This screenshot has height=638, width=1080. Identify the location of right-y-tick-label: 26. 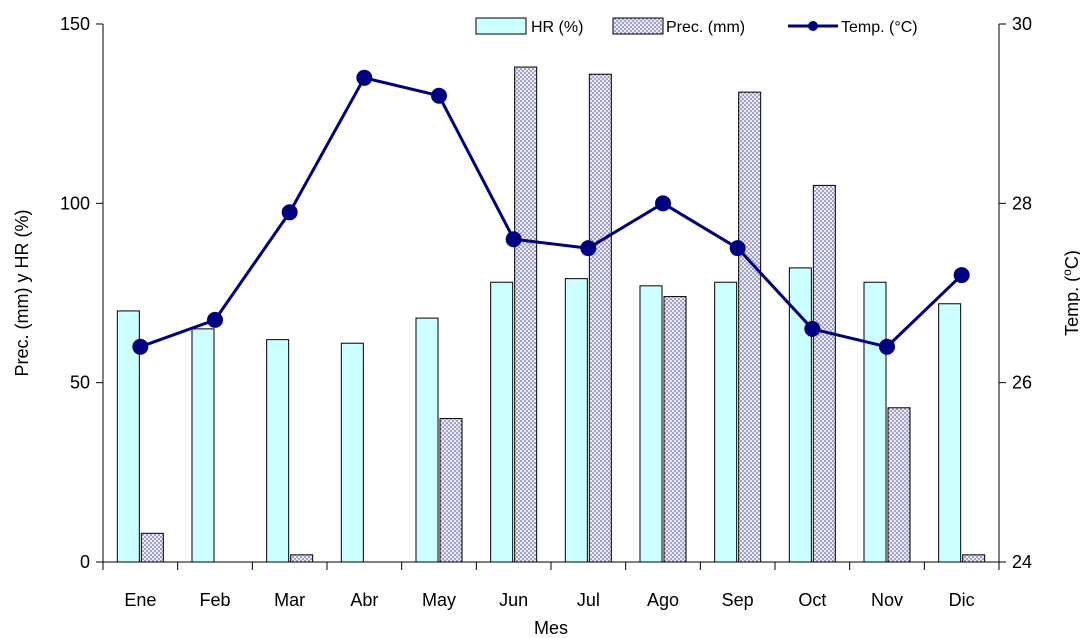
(1022, 383).